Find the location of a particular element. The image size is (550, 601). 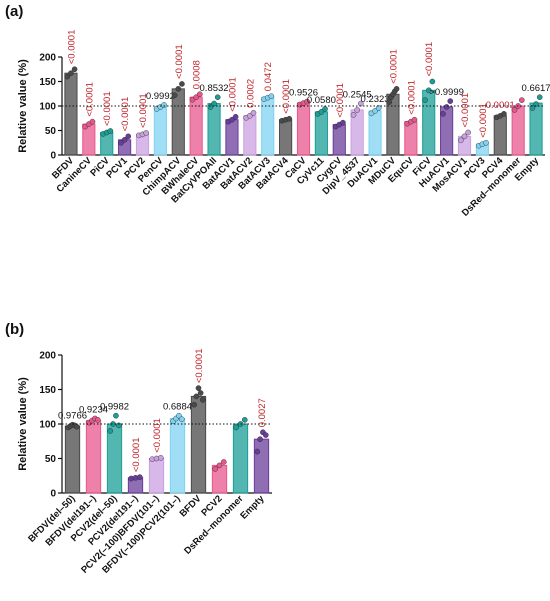

panel-label: (a) is located at coordinates (14, 11).